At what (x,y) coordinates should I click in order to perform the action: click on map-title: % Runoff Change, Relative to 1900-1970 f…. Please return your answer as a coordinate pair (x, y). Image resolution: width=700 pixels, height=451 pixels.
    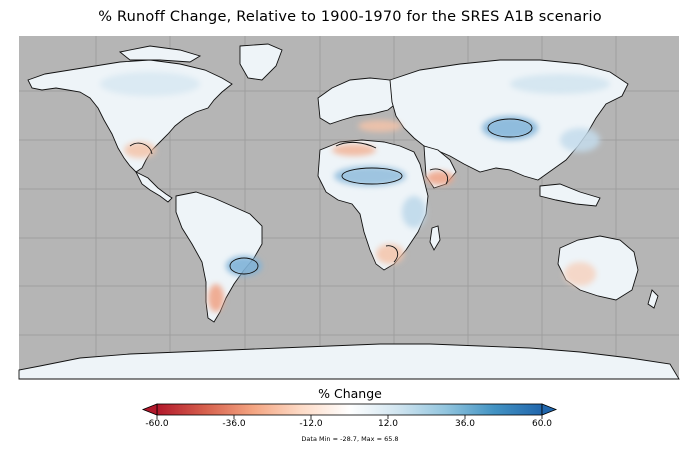
    Looking at the image, I should click on (350, 17).